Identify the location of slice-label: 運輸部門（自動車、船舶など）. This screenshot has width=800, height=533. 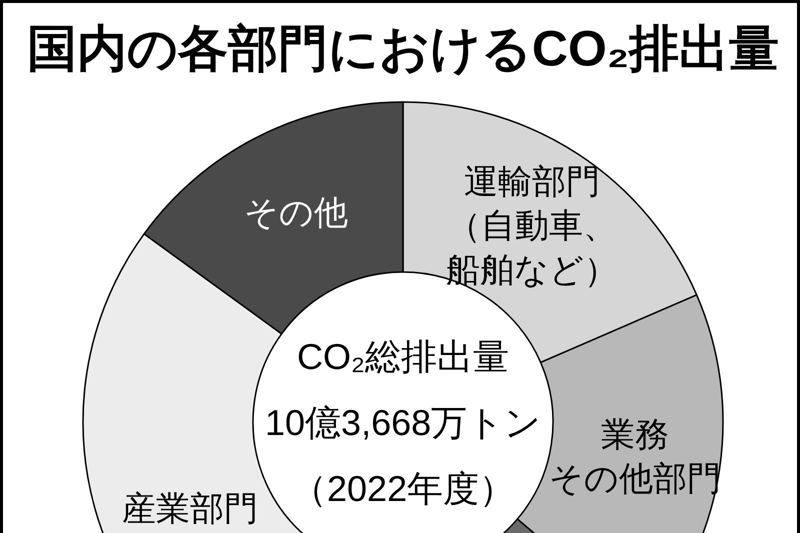
(532, 226).